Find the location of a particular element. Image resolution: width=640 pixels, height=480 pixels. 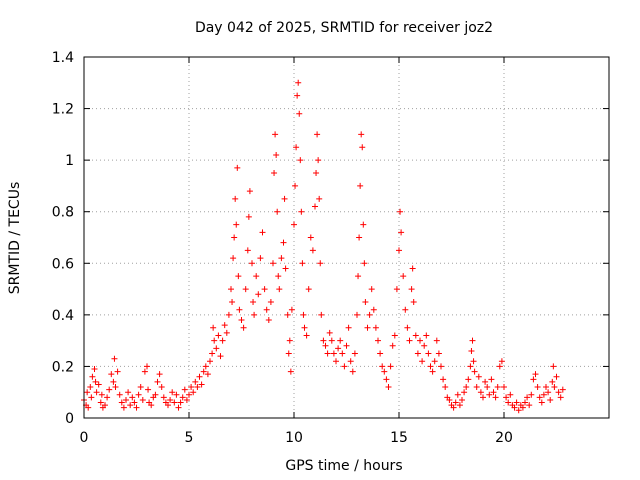

y-tick-label: 0 is located at coordinates (69, 419).